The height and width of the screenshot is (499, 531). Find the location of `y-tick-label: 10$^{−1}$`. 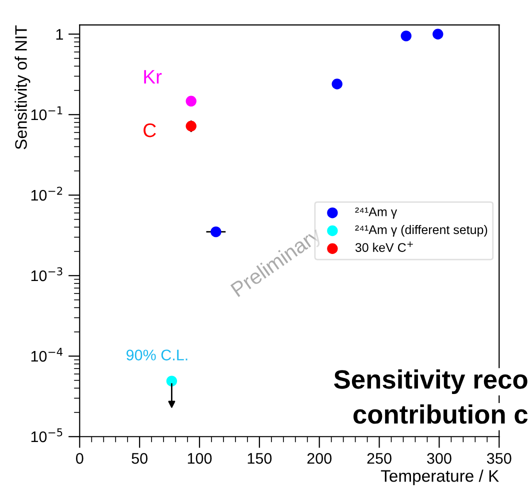

y-tick-label: 10$^{−1}$ is located at coordinates (46, 113).